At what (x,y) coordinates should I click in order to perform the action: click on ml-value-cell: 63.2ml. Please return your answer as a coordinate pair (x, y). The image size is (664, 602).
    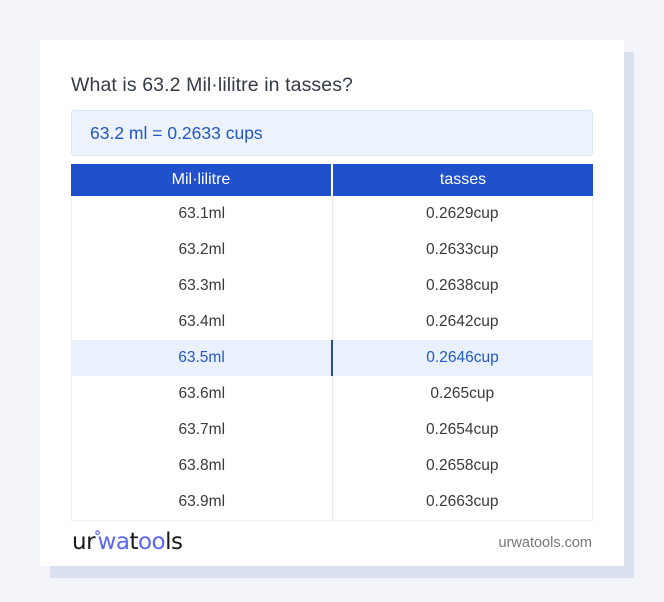
    Looking at the image, I should click on (202, 250).